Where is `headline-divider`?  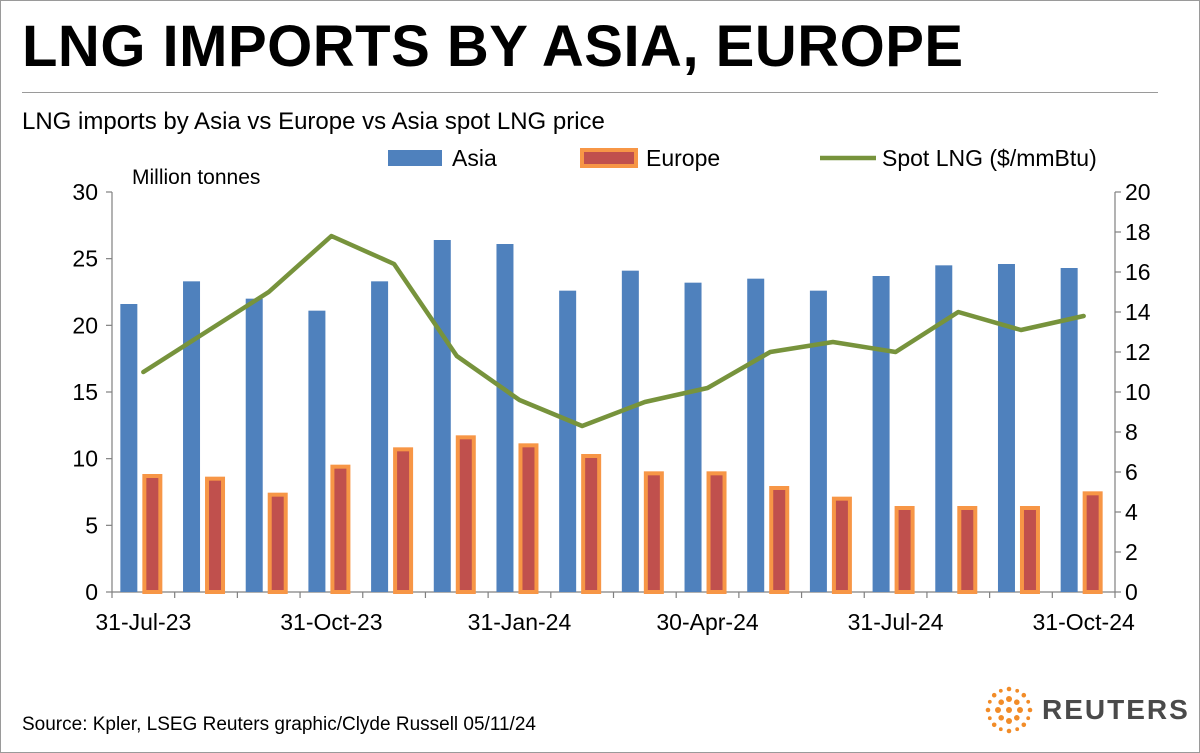
headline-divider is located at coordinates (590, 92).